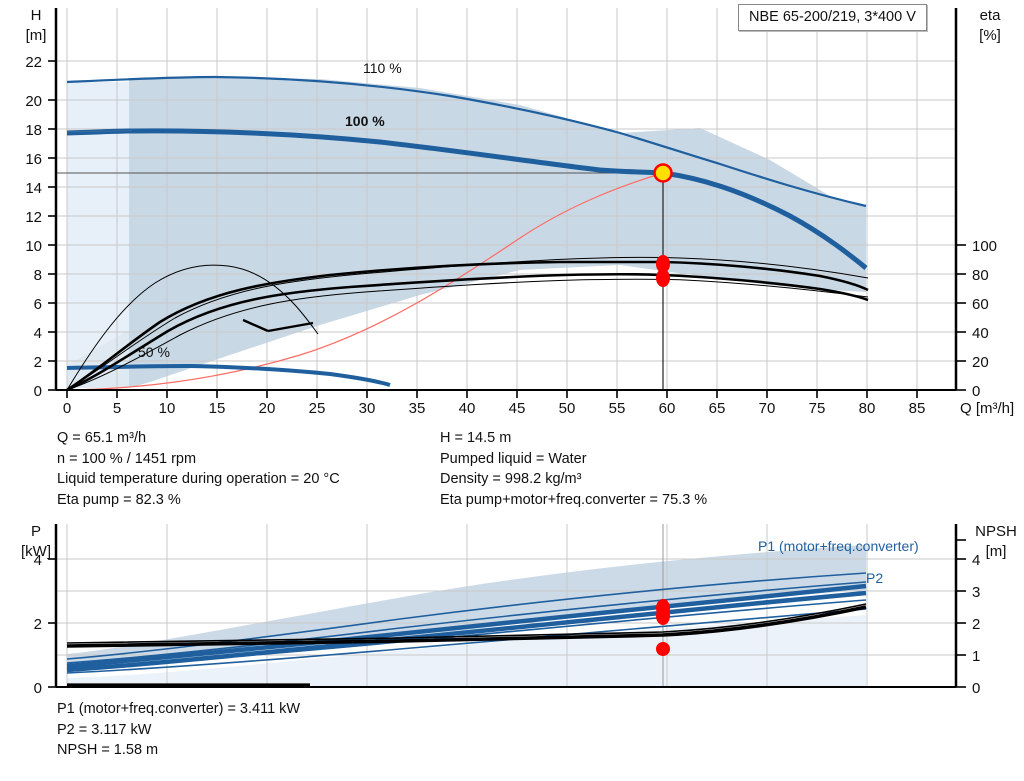  Describe the element at coordinates (990, 35) in the screenshot. I see `upper-y2-axis-title-line2: [%]` at that location.